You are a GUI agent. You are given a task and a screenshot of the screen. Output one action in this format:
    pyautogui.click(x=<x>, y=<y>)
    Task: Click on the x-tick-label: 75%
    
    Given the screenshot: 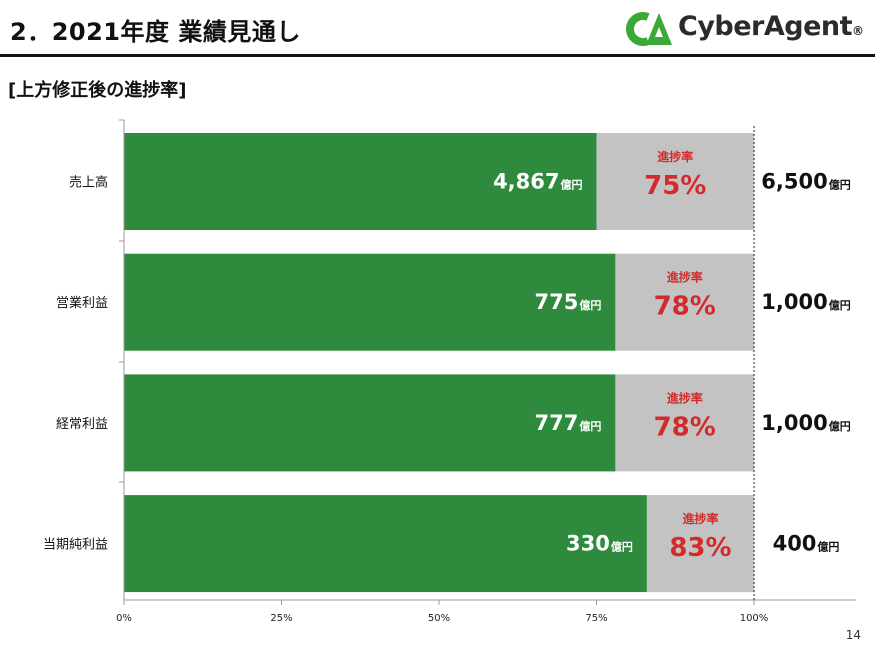 What is the action you would take?
    pyautogui.click(x=596, y=618)
    